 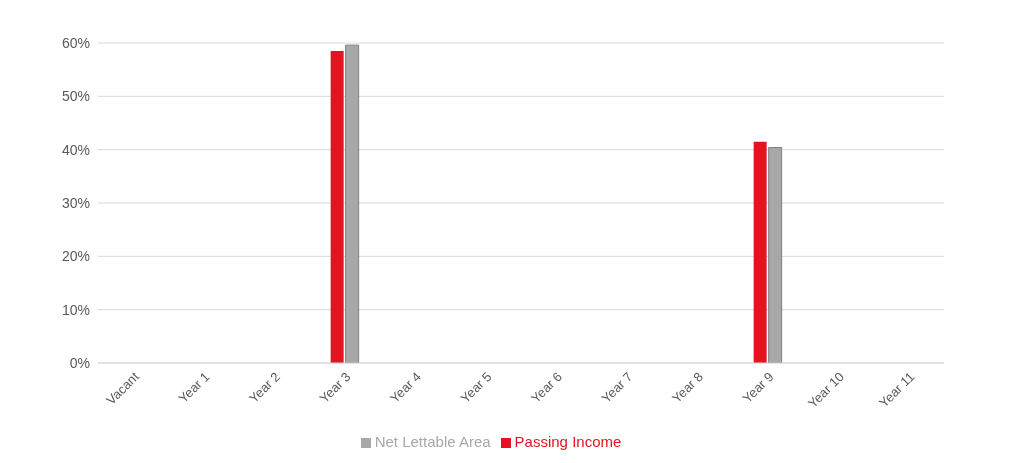 What do you see at coordinates (546, 387) in the screenshot?
I see `x-tick-label: Year 6` at bounding box center [546, 387].